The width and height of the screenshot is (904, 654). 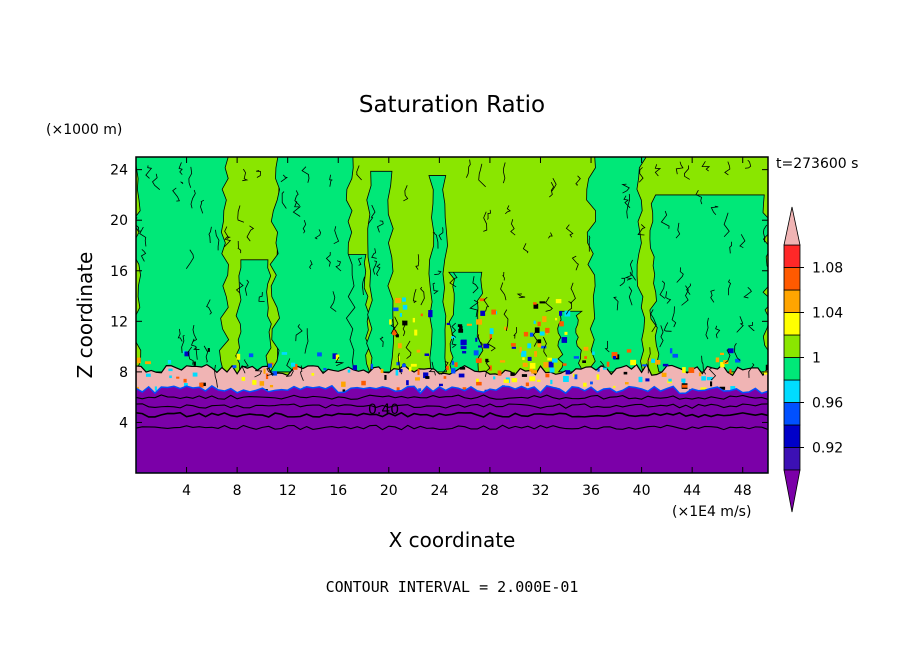 What do you see at coordinates (490, 491) in the screenshot?
I see `x-tick-label: 28` at bounding box center [490, 491].